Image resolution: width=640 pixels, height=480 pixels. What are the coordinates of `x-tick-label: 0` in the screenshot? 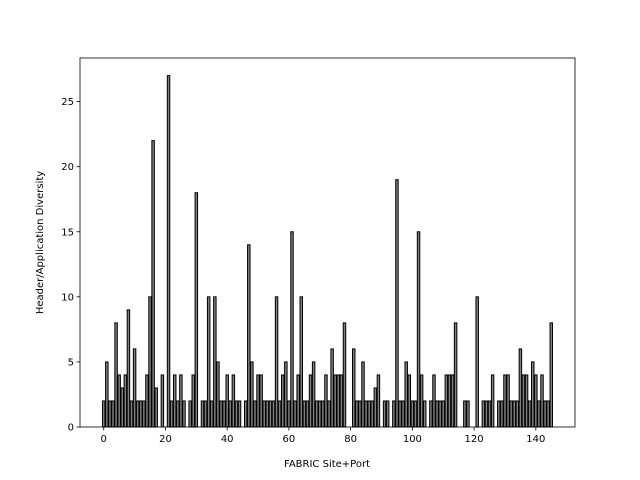 It's located at (104, 439).